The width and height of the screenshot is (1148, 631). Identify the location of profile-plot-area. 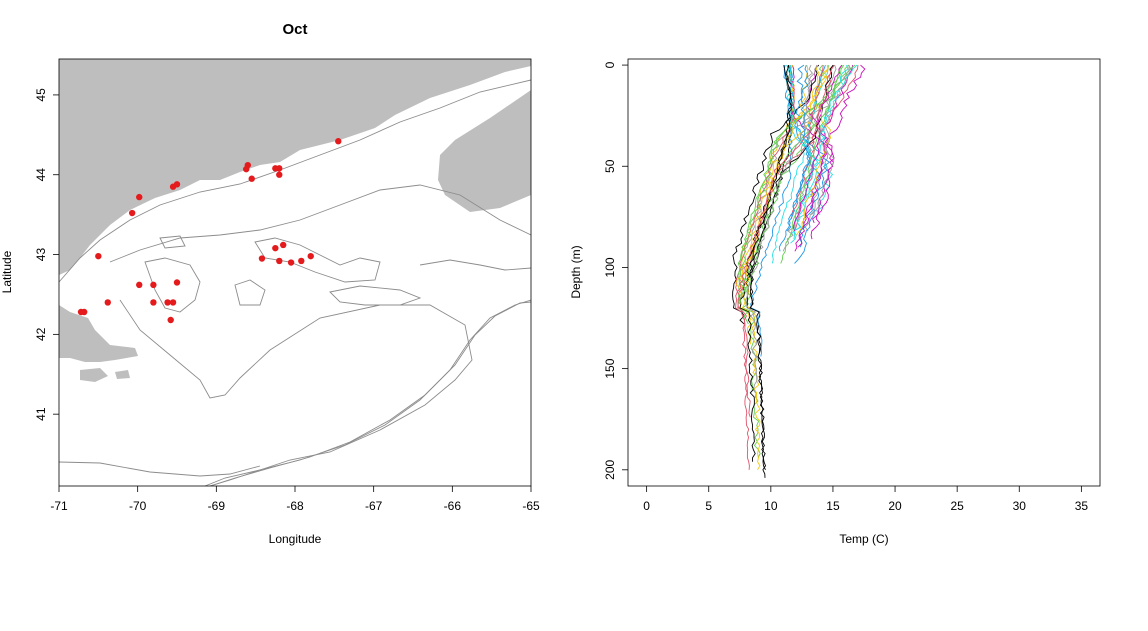
(799, 271).